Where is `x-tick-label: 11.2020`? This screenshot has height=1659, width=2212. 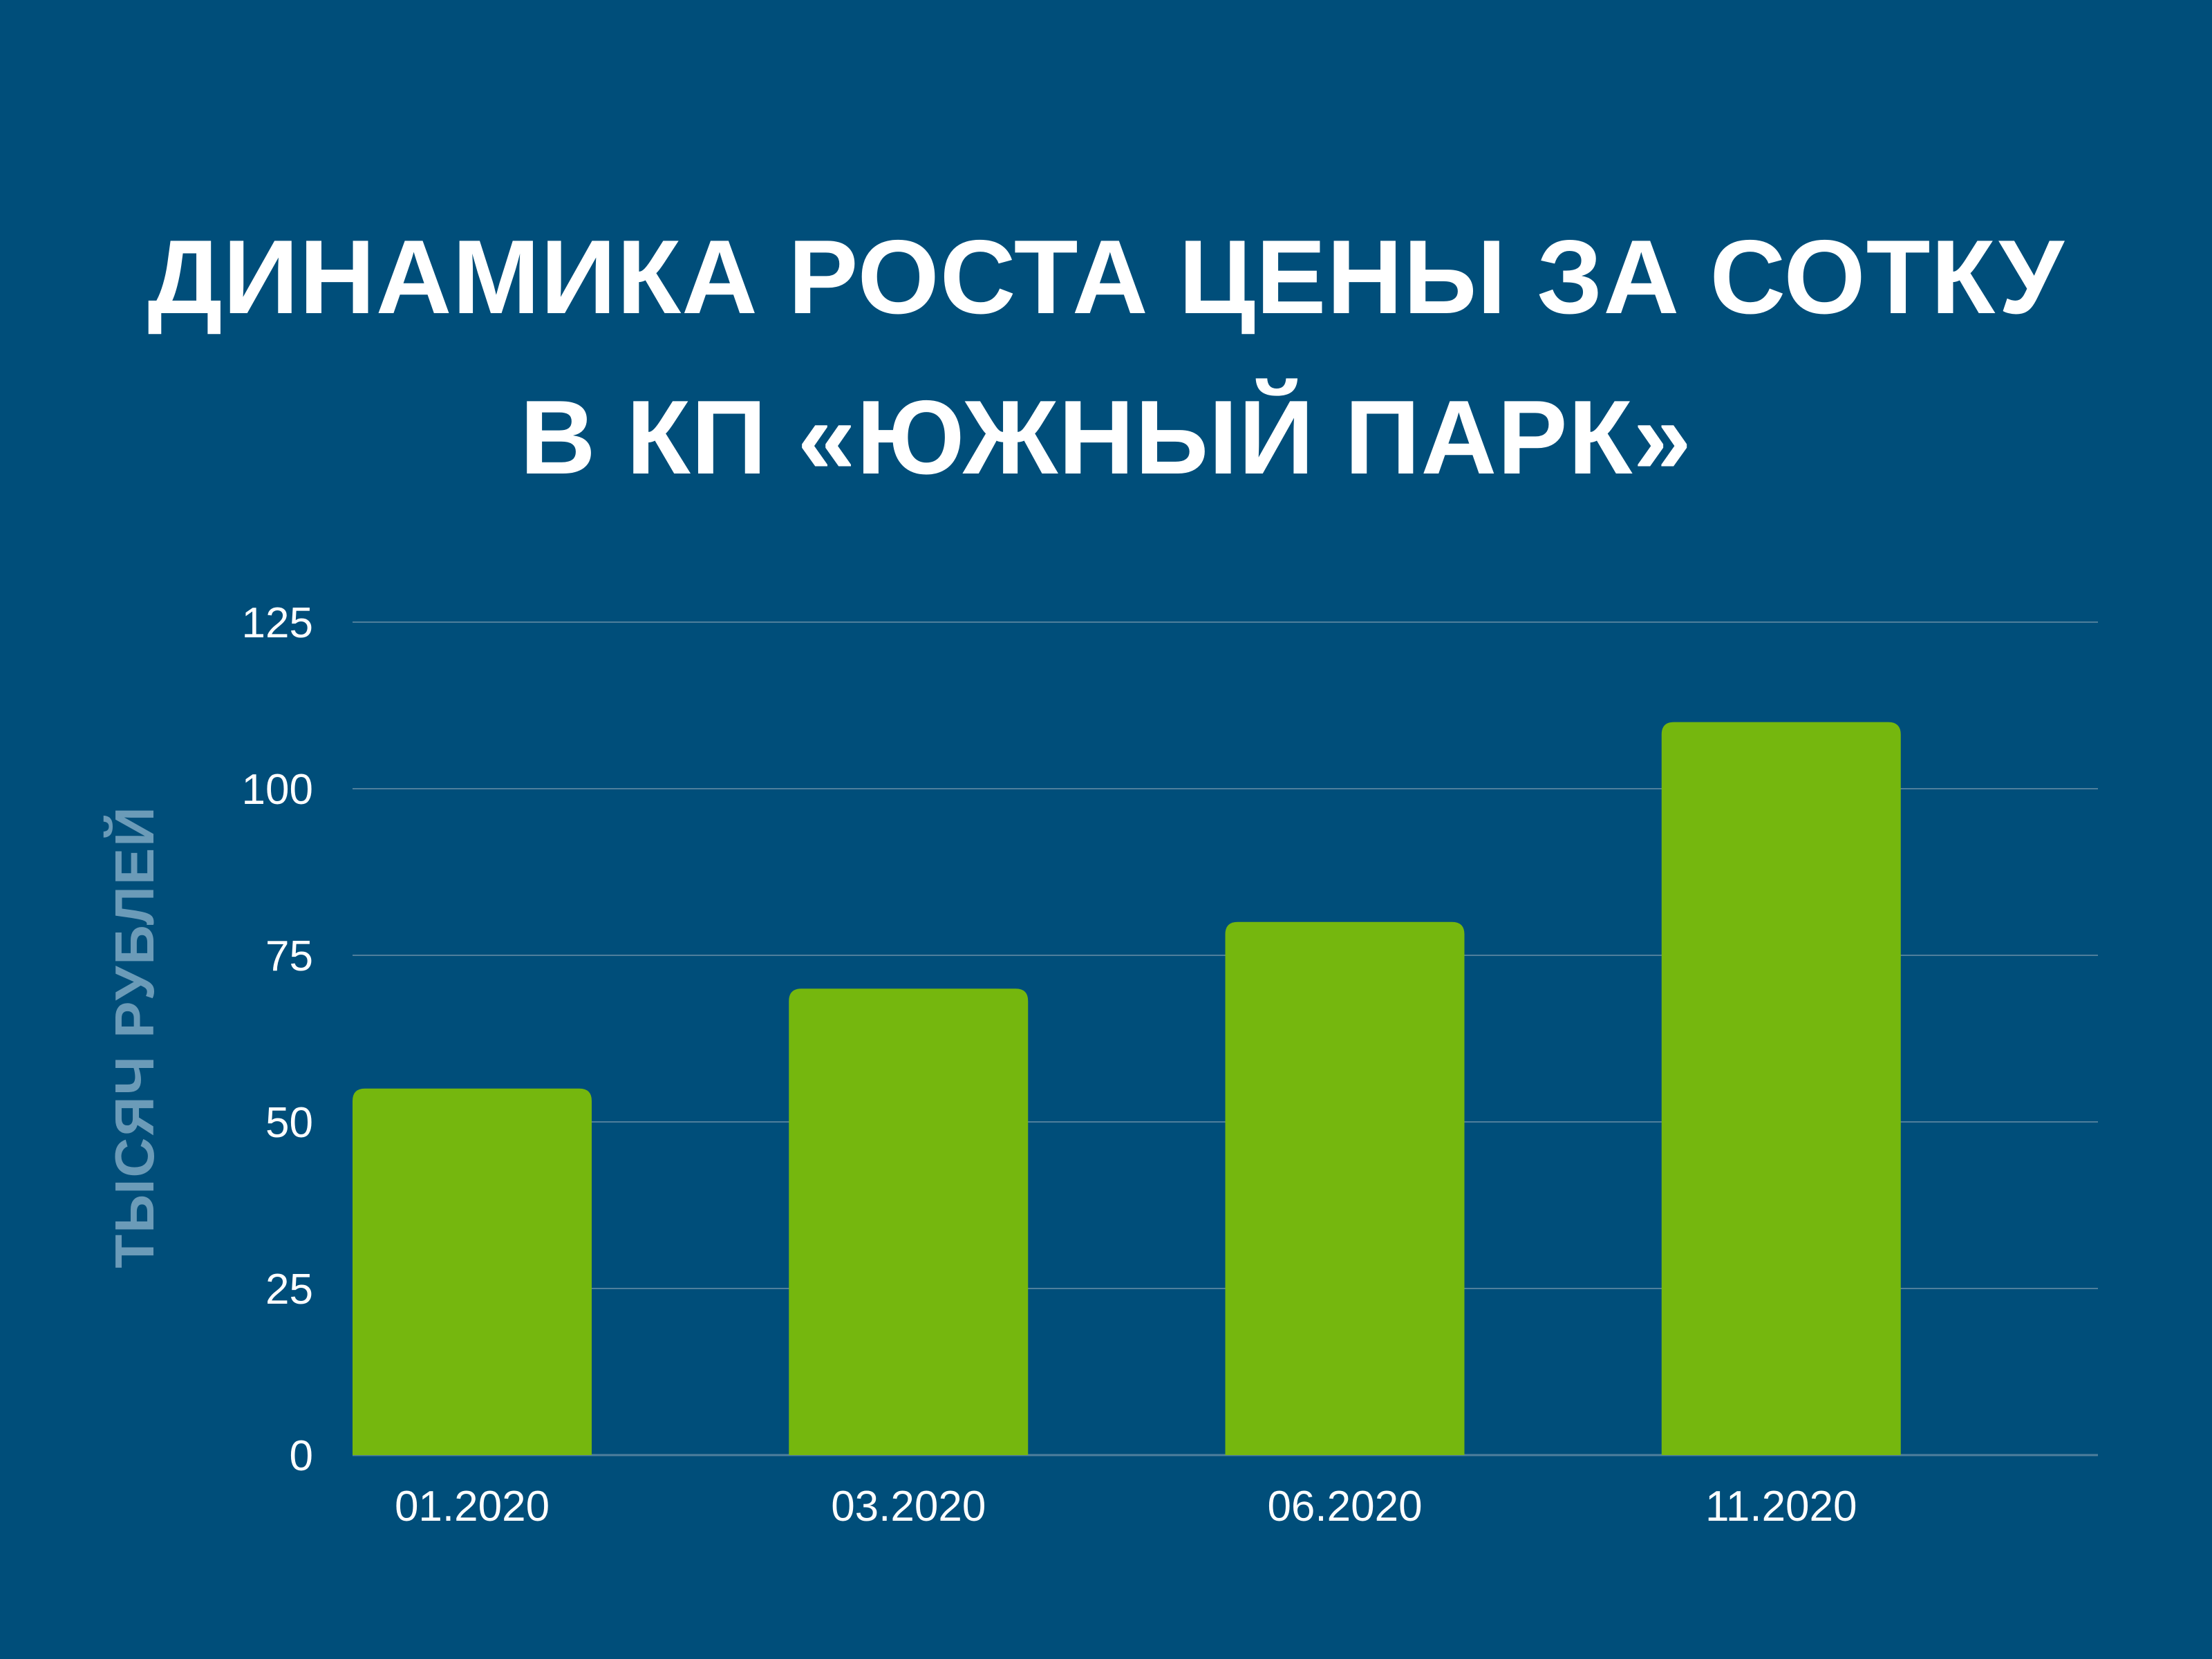 x-tick-label: 11.2020 is located at coordinates (1781, 1507).